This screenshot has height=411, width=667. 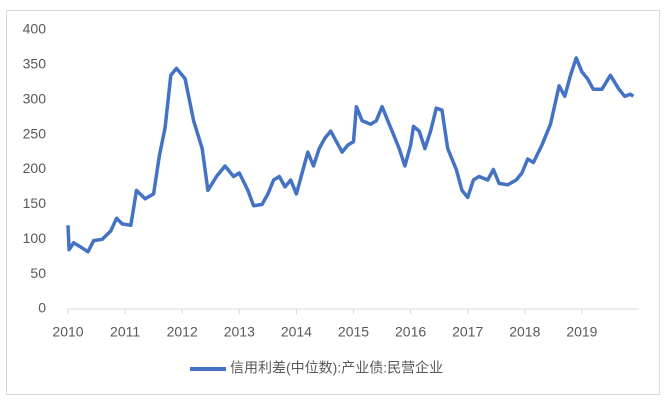 What do you see at coordinates (353, 332) in the screenshot?
I see `x-tick-label: 2015` at bounding box center [353, 332].